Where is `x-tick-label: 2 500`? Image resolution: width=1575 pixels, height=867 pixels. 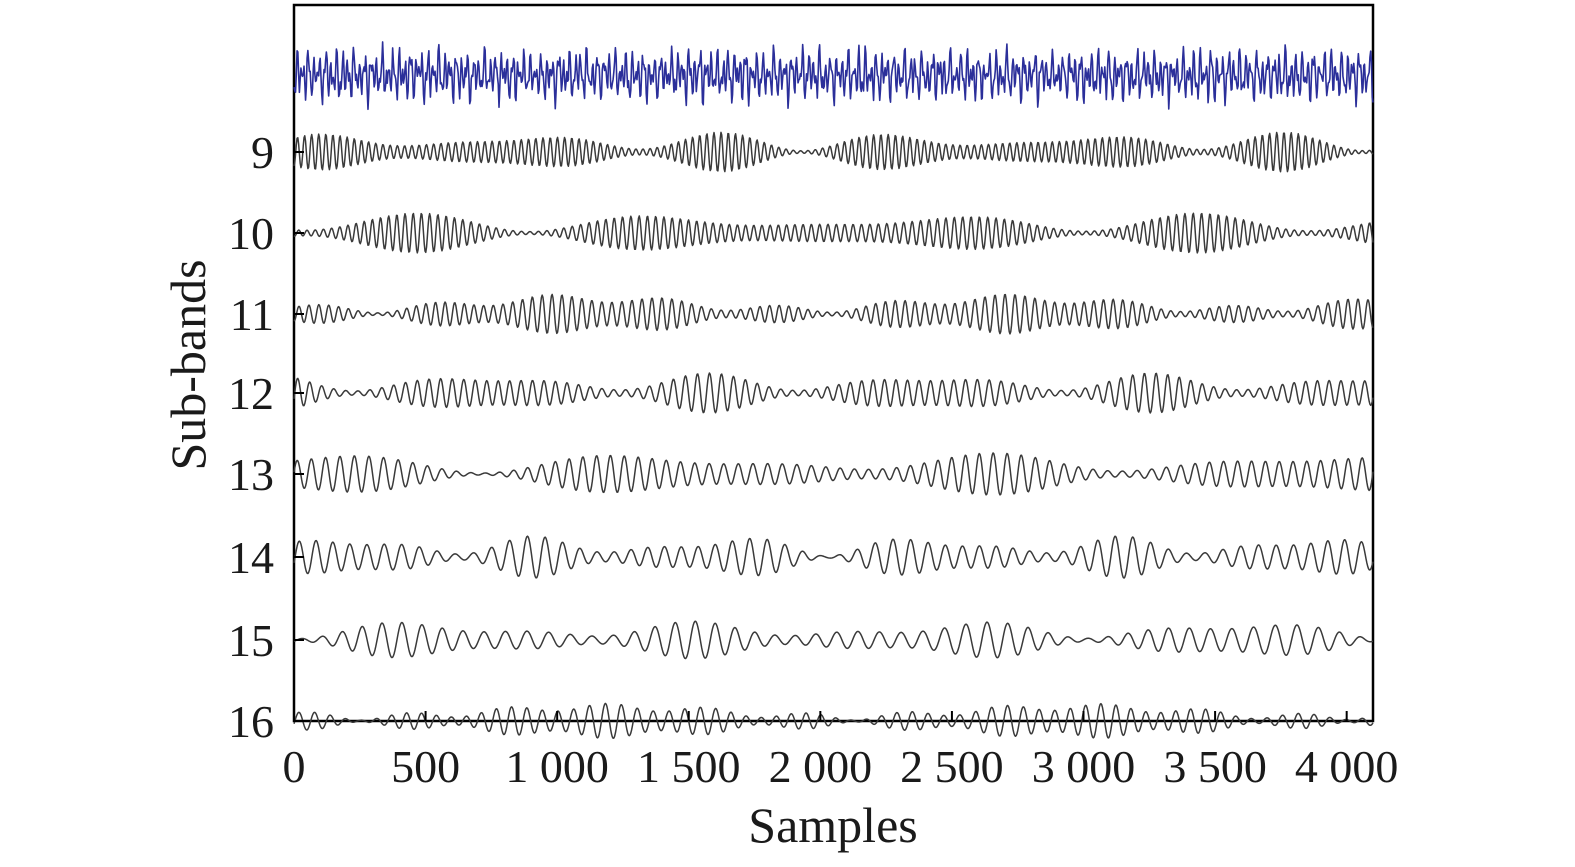
x-tick-label: 2 500 is located at coordinates (952, 766).